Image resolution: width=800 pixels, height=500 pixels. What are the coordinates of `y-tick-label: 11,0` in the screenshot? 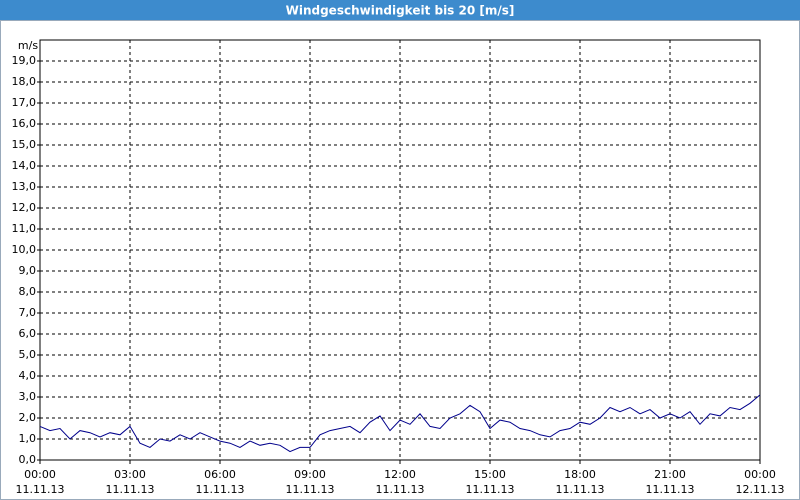 It's located at (24, 228).